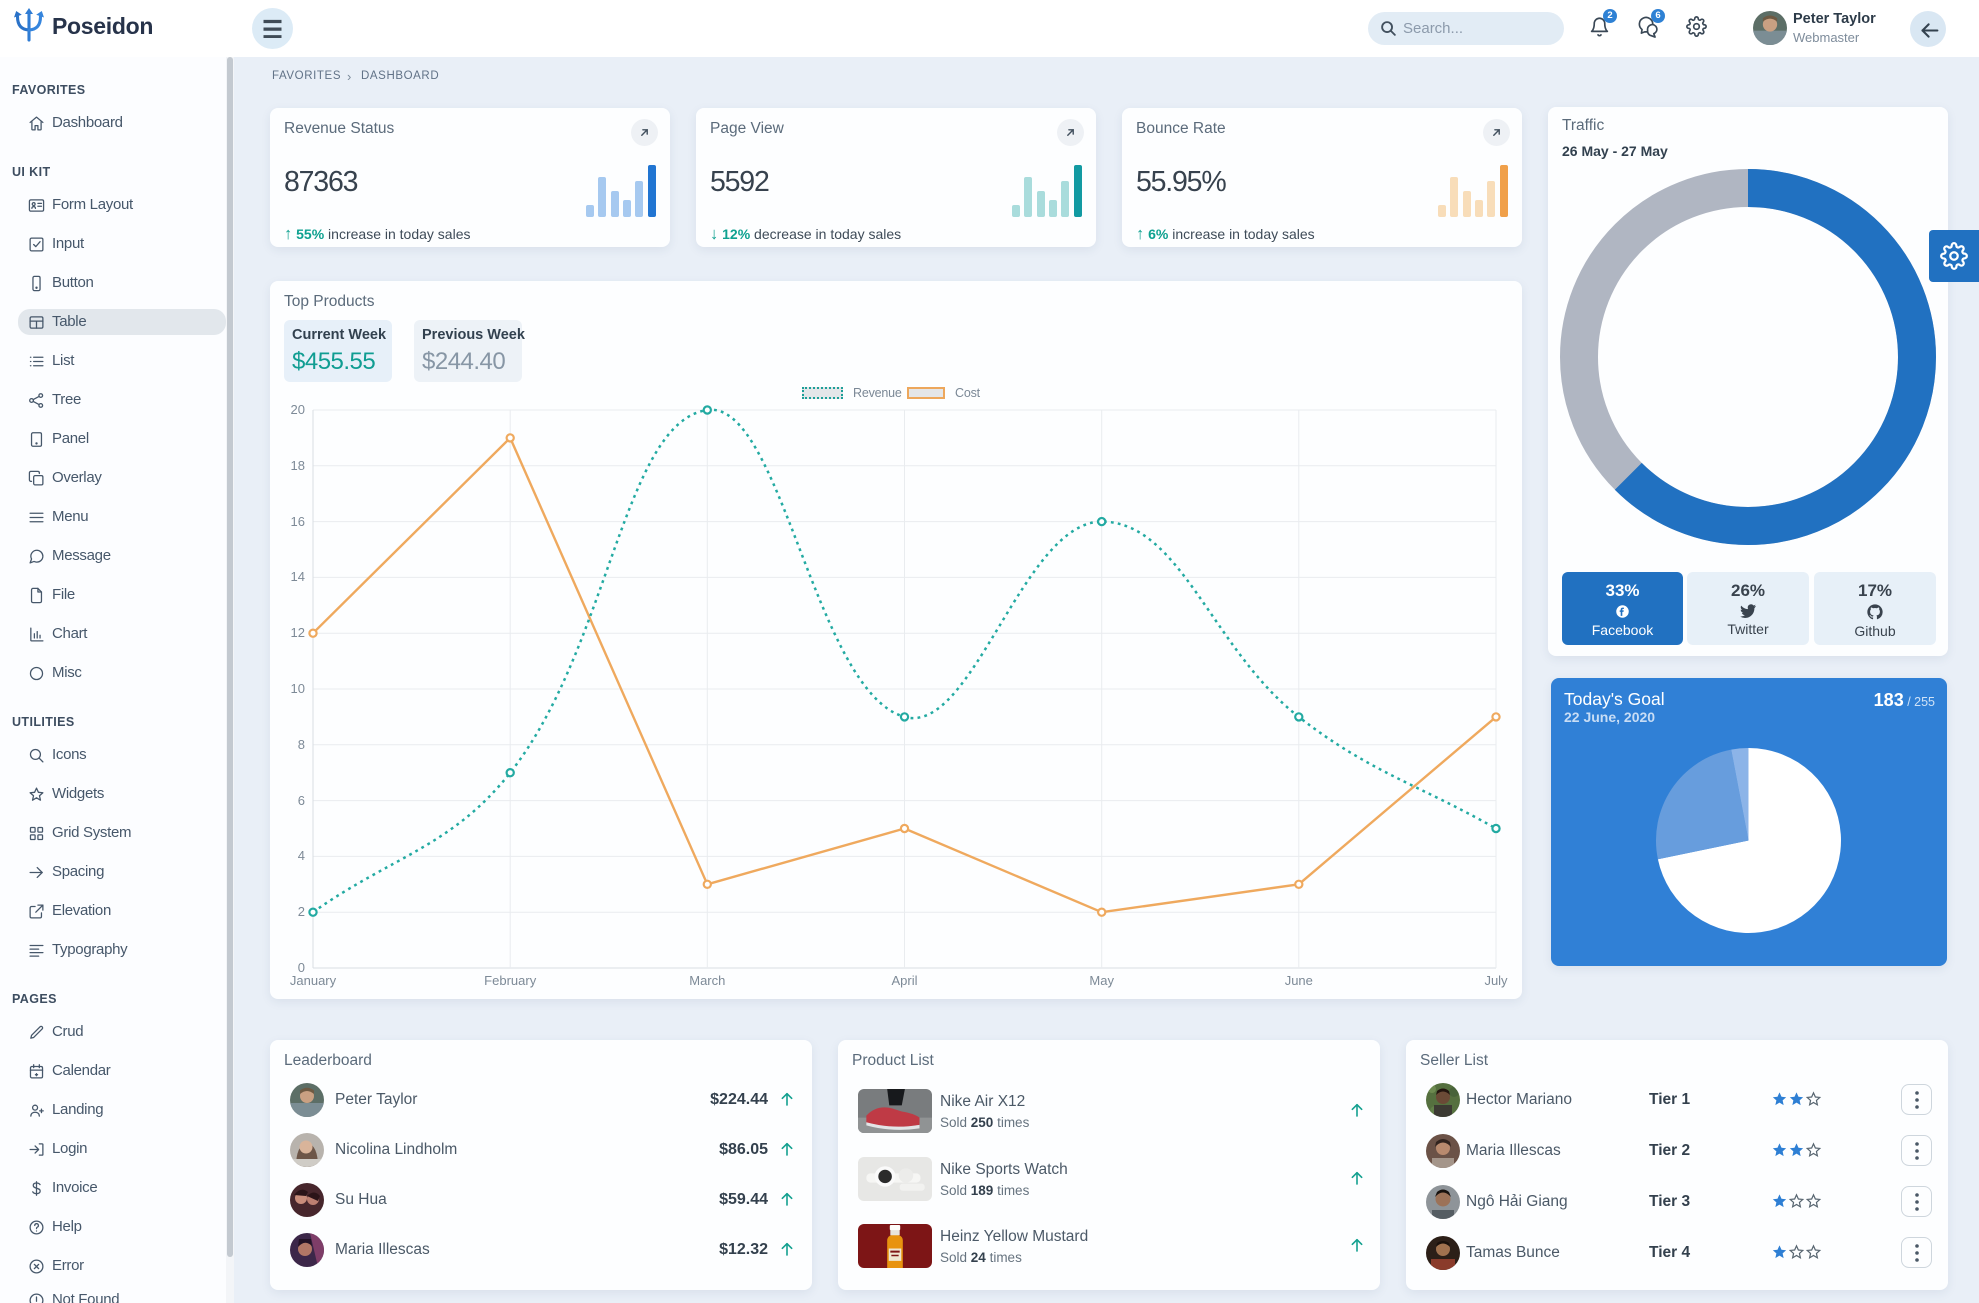 The width and height of the screenshot is (1979, 1303). I want to click on svg-text: March, so click(707, 980).